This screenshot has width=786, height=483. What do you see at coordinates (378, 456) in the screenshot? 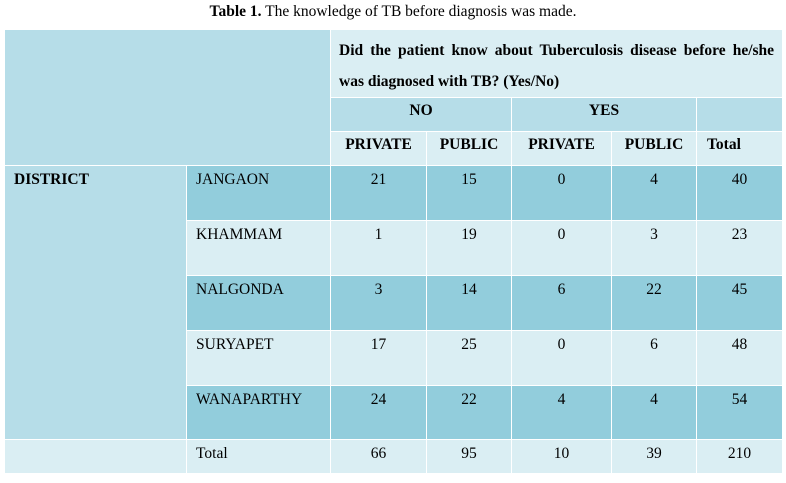
I see `total-cell: 66` at bounding box center [378, 456].